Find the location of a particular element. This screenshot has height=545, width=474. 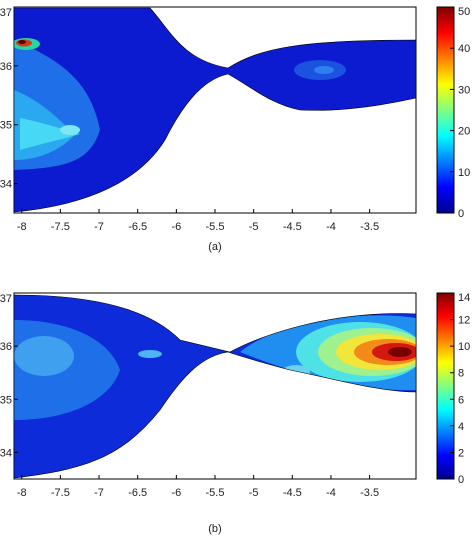

colorbar-tick-label: 8 is located at coordinates (461, 374).